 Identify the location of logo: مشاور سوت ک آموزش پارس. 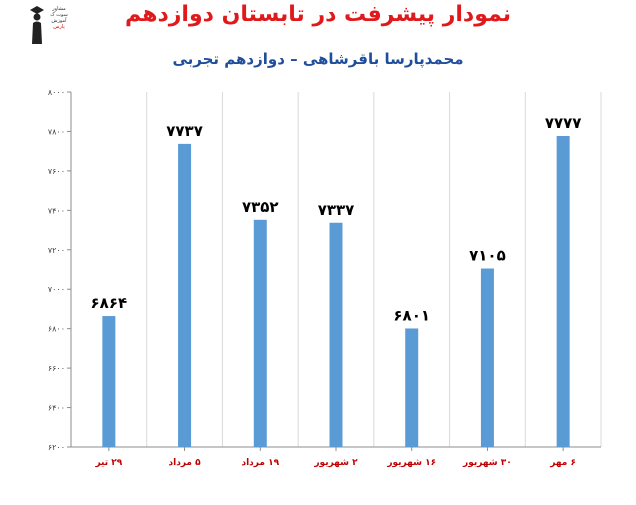
(52, 24).